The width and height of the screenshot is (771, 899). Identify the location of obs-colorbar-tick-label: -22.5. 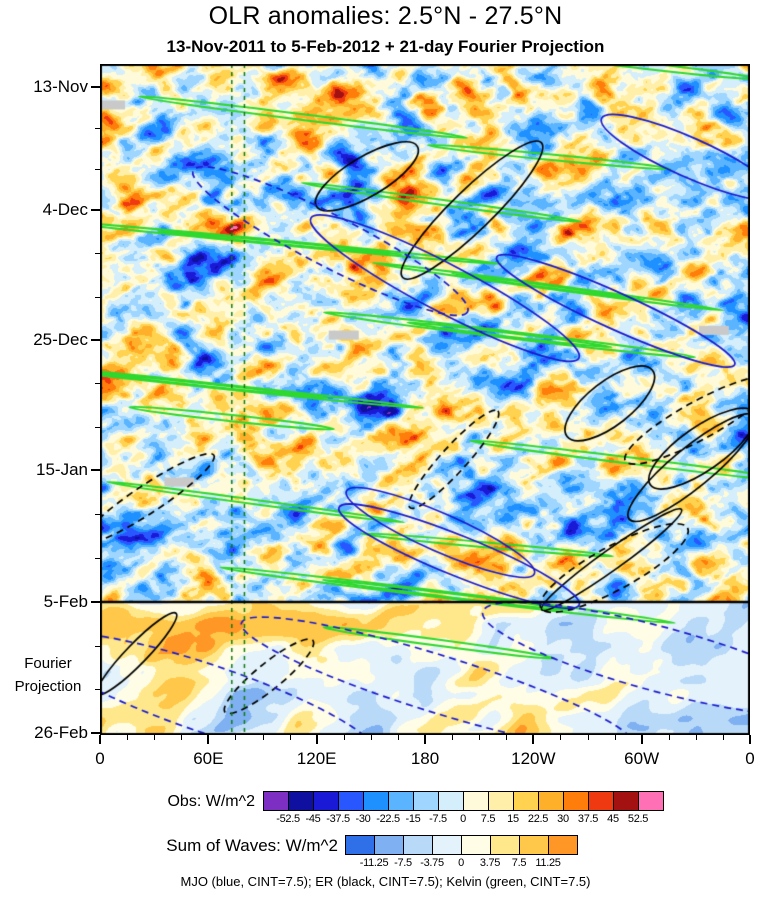
(388, 819).